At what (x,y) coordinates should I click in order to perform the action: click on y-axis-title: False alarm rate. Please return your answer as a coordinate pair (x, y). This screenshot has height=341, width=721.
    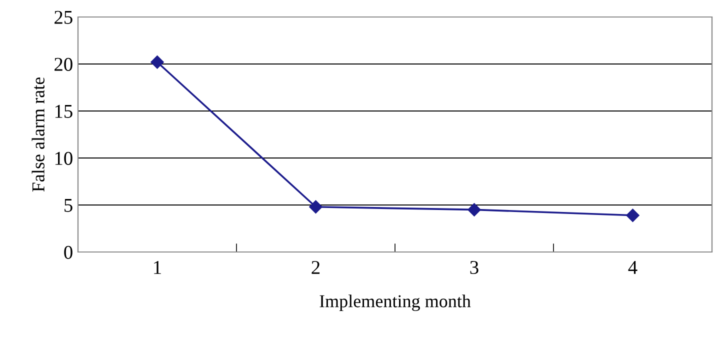
    Looking at the image, I should click on (38, 134).